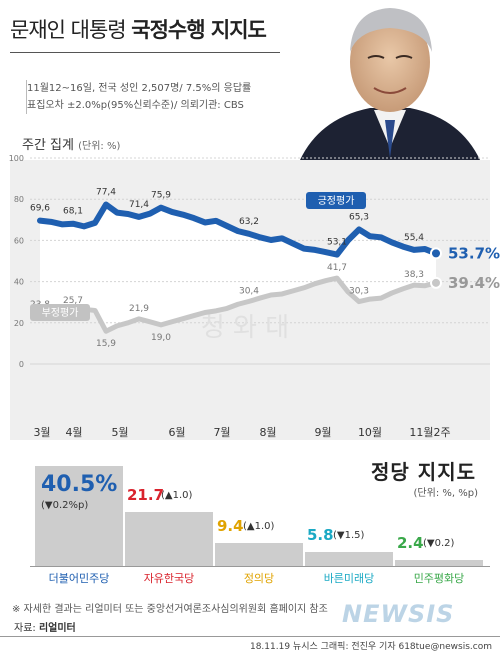  What do you see at coordinates (445, 493) in the screenshot?
I see `party-unit: (단위: %, %p)` at bounding box center [445, 493].